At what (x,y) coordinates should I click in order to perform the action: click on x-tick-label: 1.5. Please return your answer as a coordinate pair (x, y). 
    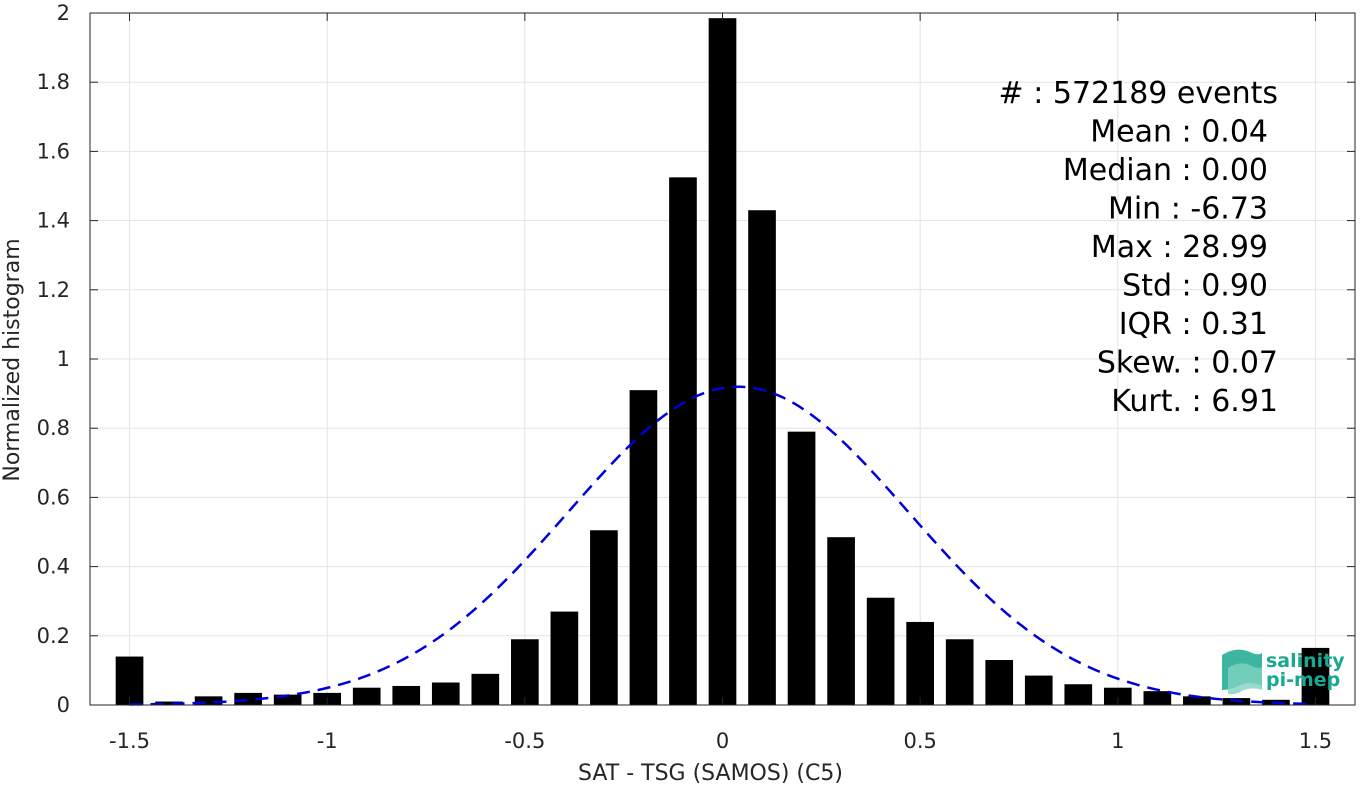
    Looking at the image, I should click on (1315, 741).